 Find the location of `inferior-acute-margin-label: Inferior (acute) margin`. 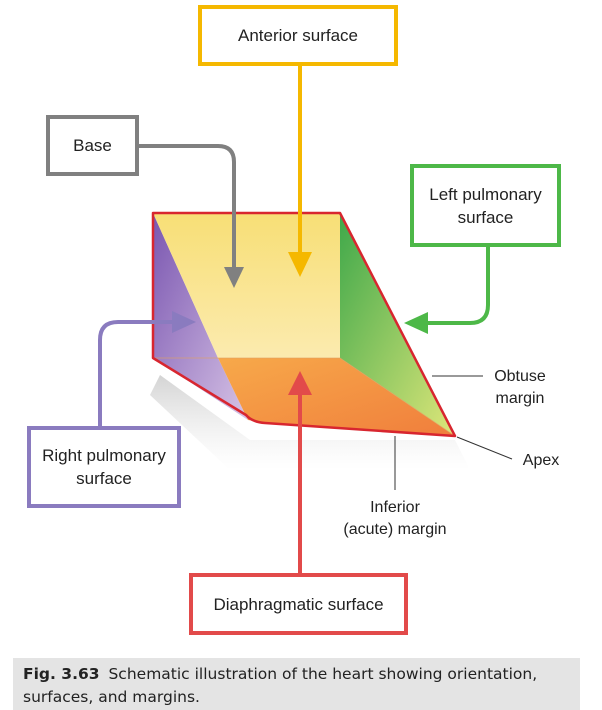

inferior-acute-margin-label: Inferior (acute) margin is located at coordinates (395, 519).